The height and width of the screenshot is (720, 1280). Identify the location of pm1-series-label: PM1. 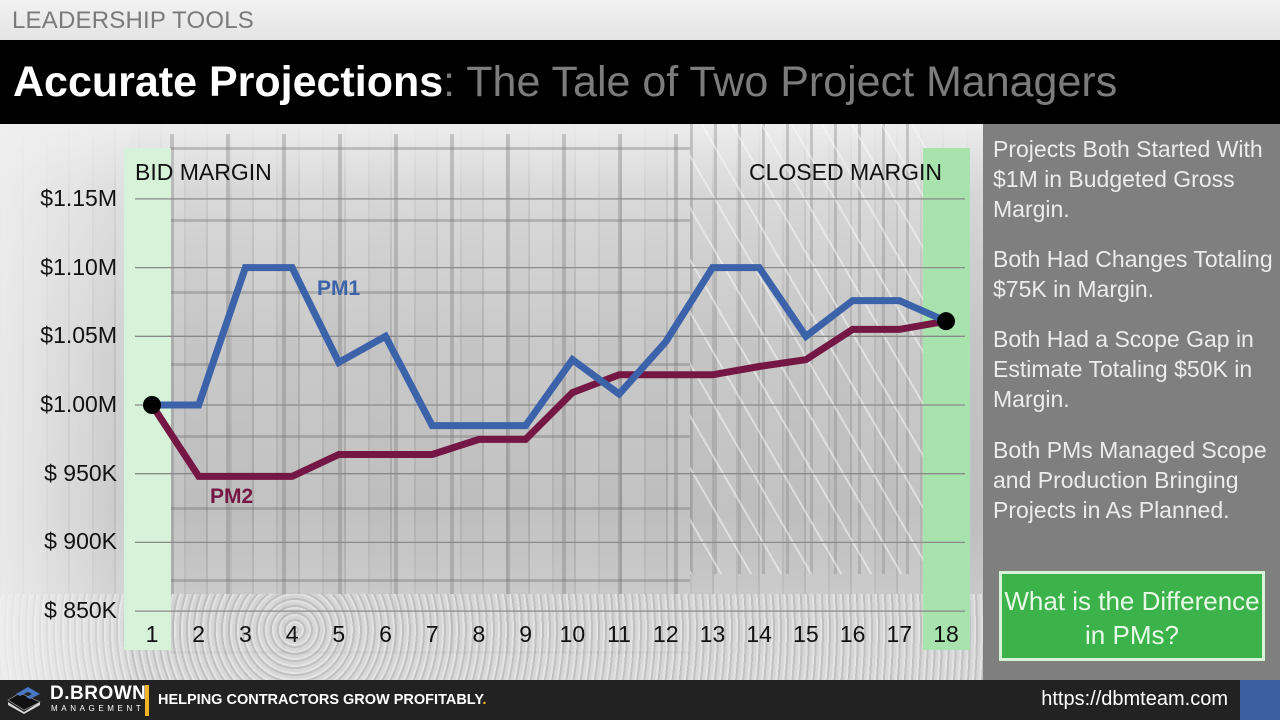
(339, 288).